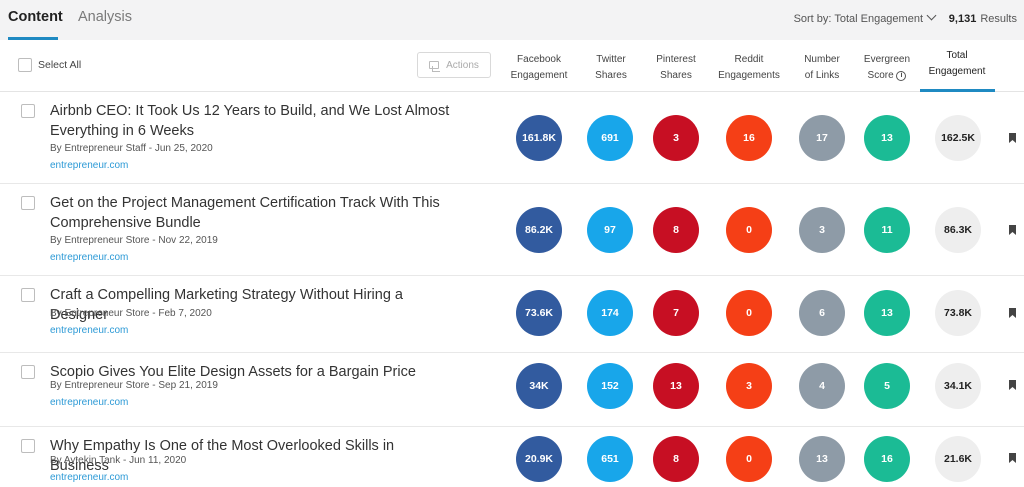 This screenshot has height=487, width=1024. What do you see at coordinates (60, 65) in the screenshot?
I see `select-all-label: Select All` at bounding box center [60, 65].